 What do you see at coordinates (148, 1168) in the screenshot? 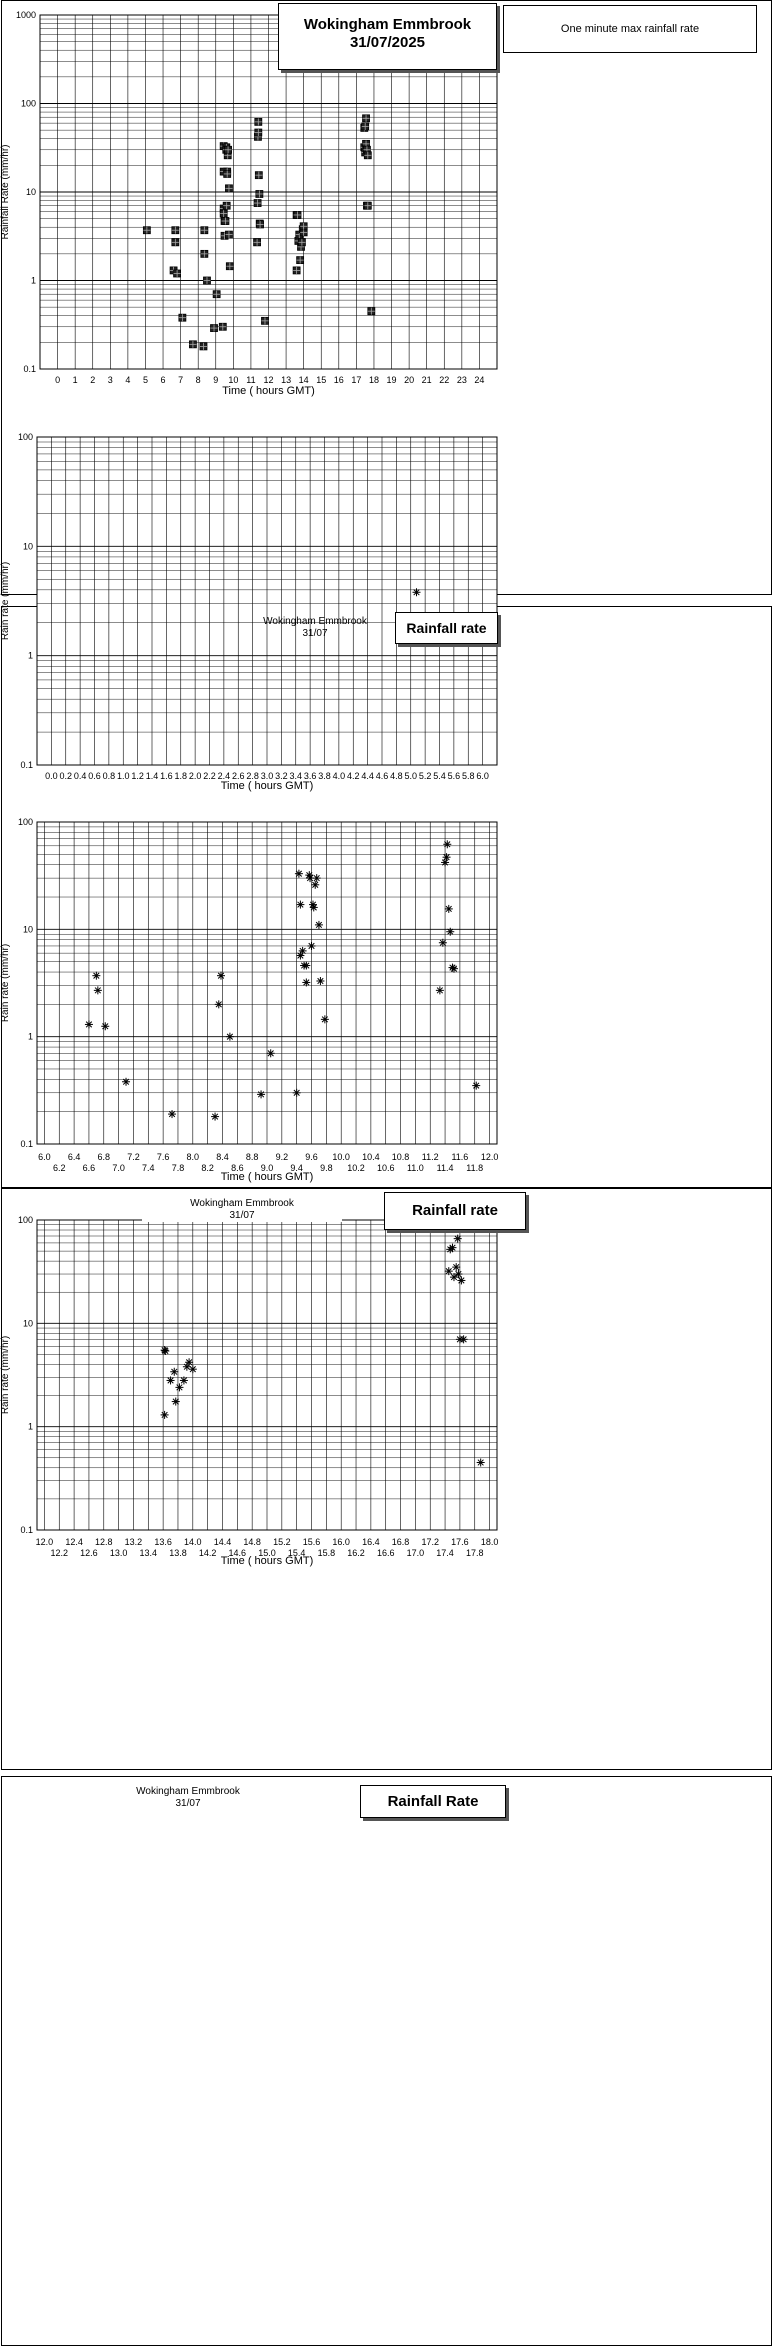
I see `x-tick-label: 7.4` at bounding box center [148, 1168].